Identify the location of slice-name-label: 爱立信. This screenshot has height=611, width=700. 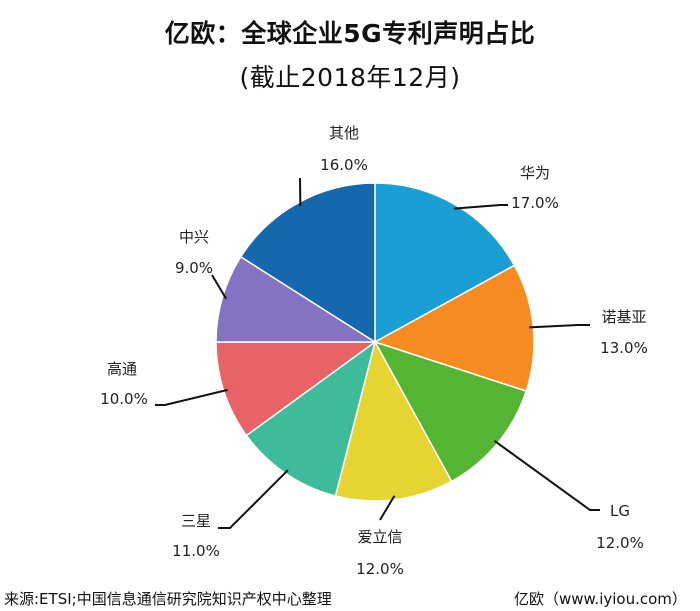
(379, 537).